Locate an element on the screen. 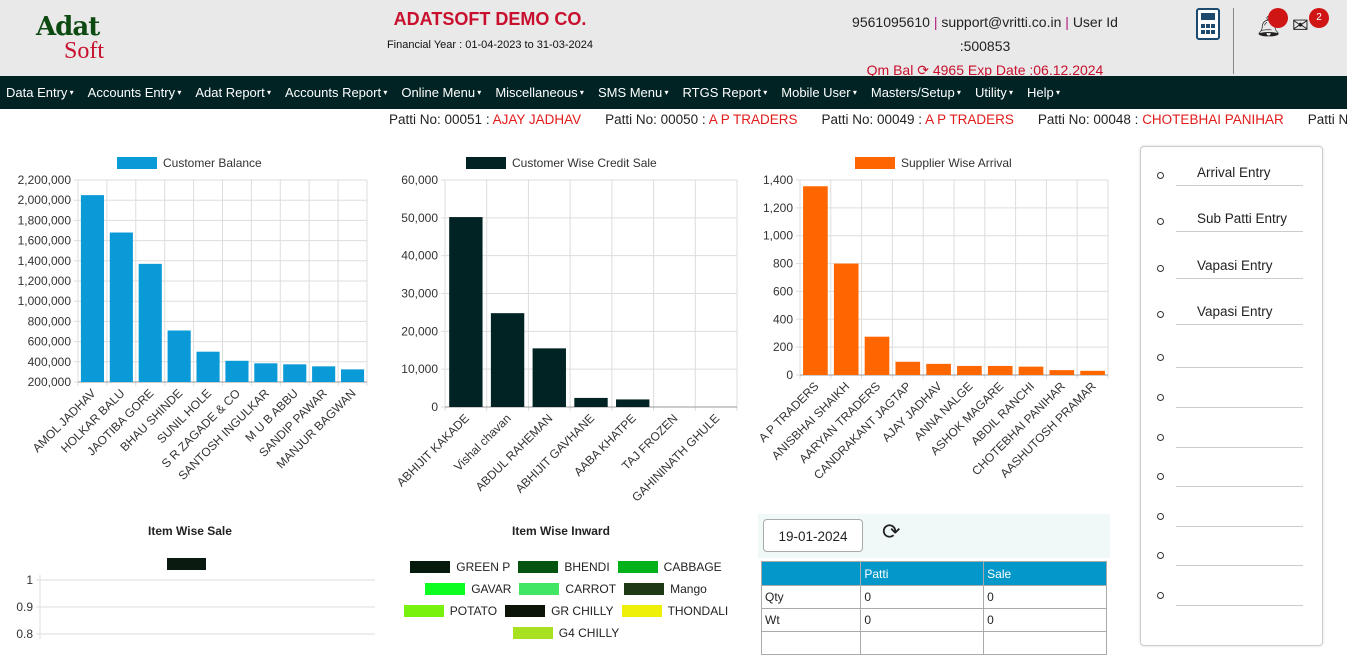 The image size is (1347, 655). ticker-item: Patti No is located at coordinates (1327, 119).